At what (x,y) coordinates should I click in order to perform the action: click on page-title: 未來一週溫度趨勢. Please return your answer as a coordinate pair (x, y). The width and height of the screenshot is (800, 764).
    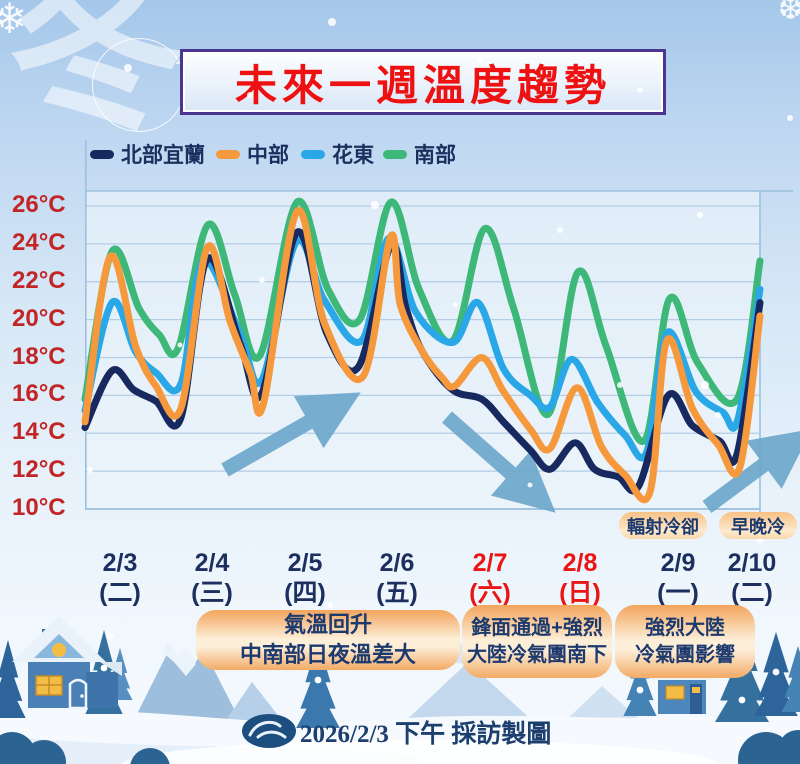
    Looking at the image, I should click on (422, 85).